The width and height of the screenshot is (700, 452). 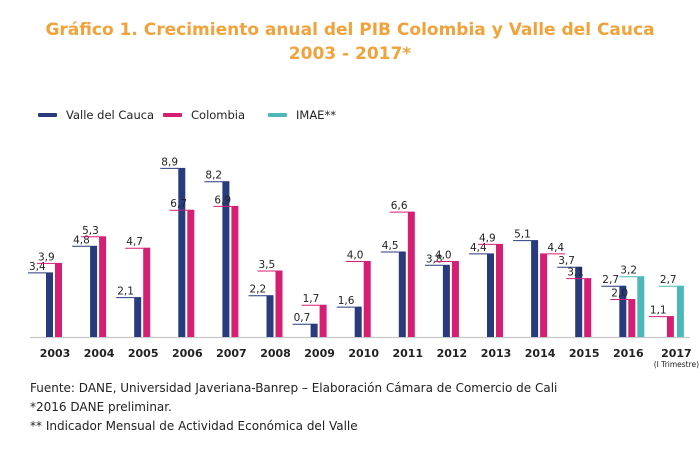 What do you see at coordinates (350, 54) in the screenshot?
I see `chart-subtitle: 2003 - 2017*` at bounding box center [350, 54].